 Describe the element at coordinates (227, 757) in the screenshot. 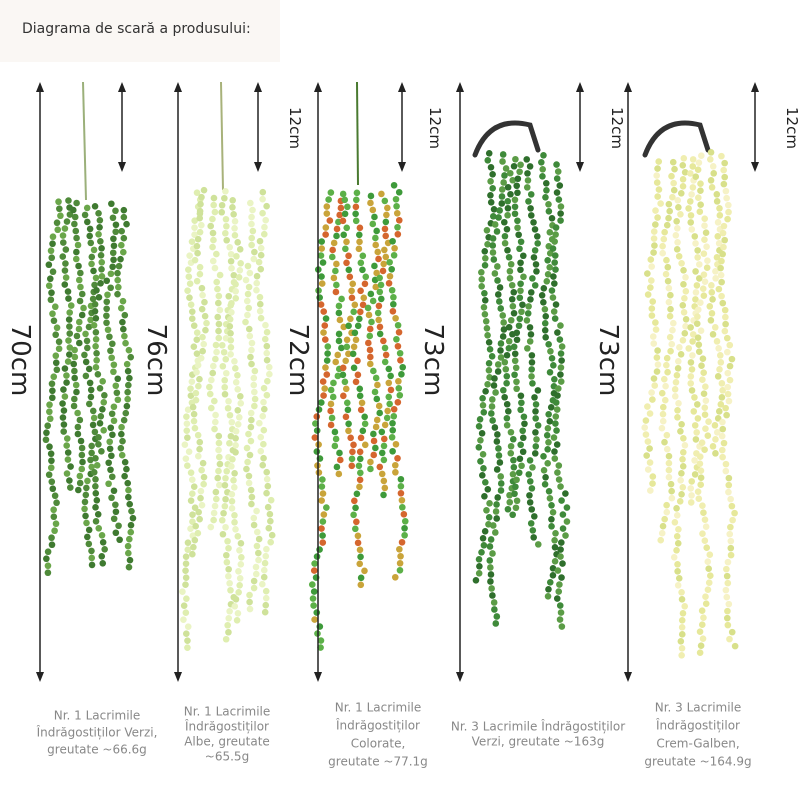

I see `caption: ~65.5g` at that location.